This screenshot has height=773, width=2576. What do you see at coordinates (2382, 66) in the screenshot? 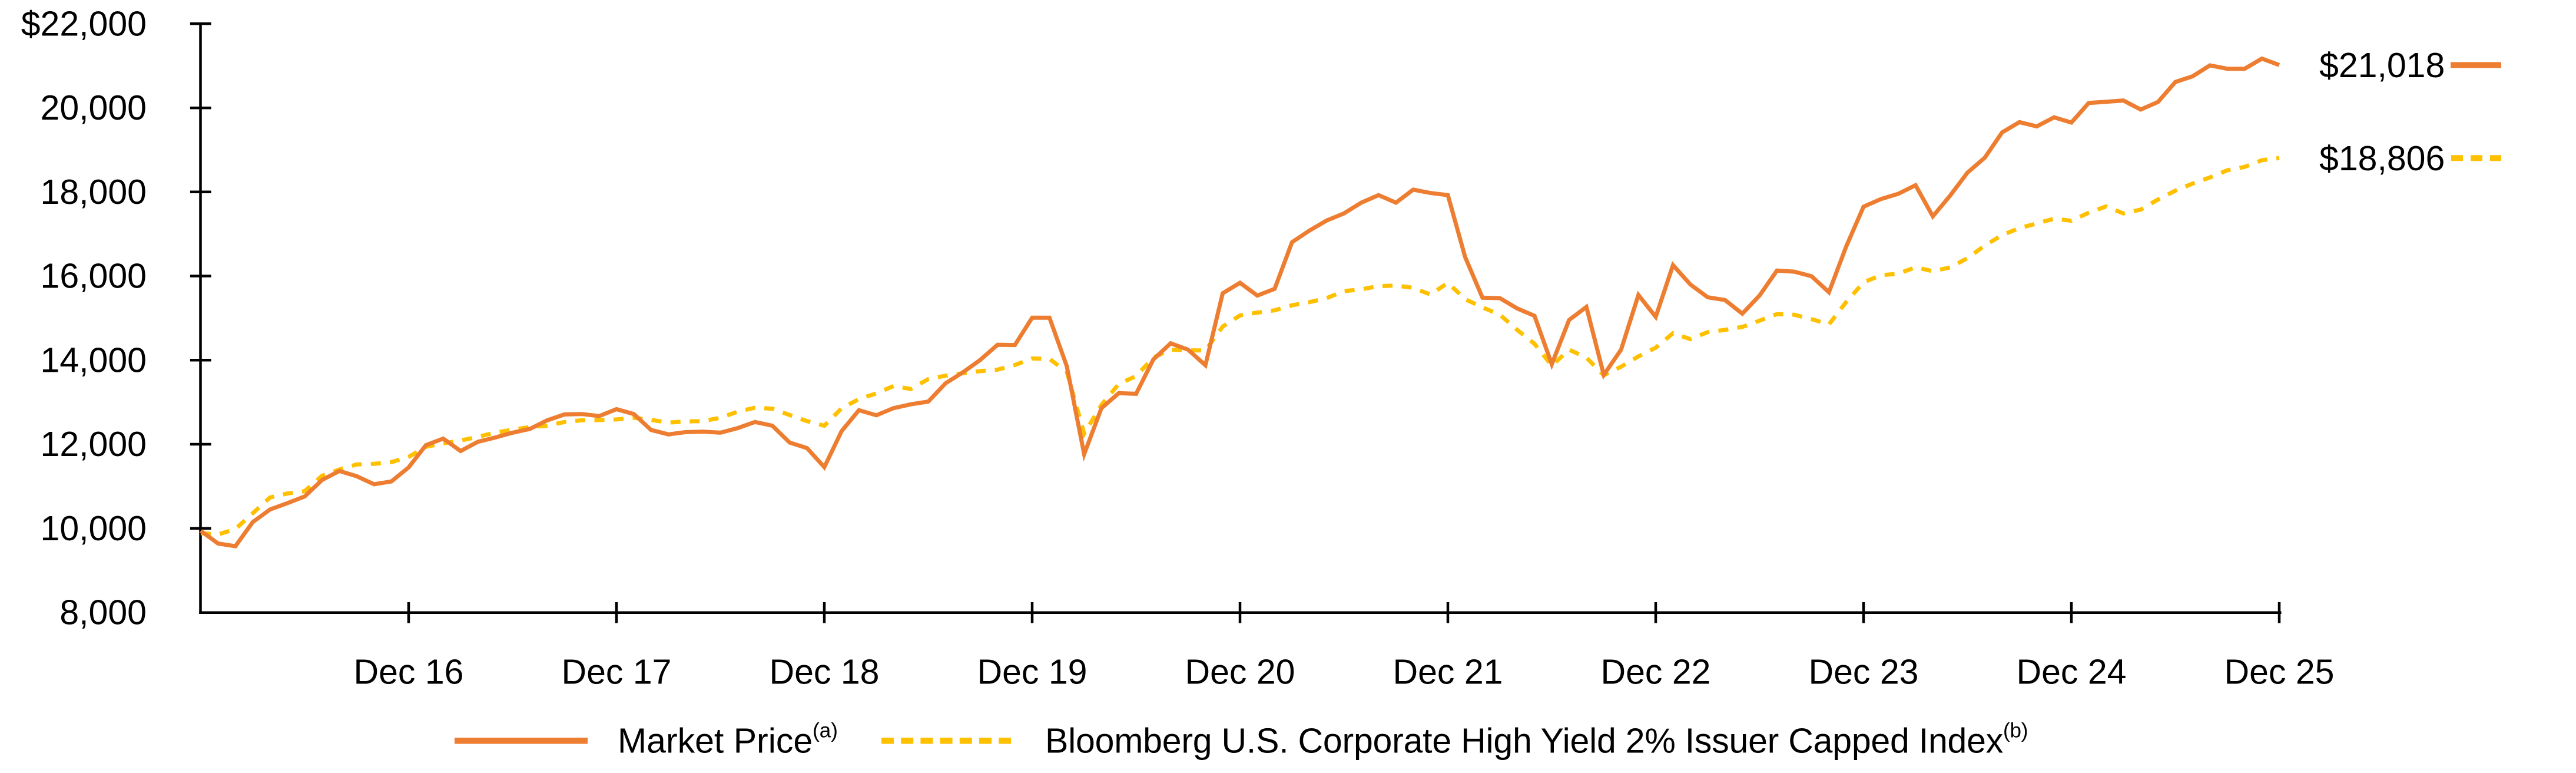
I see `svg-text: $21,018` at bounding box center [2382, 66].